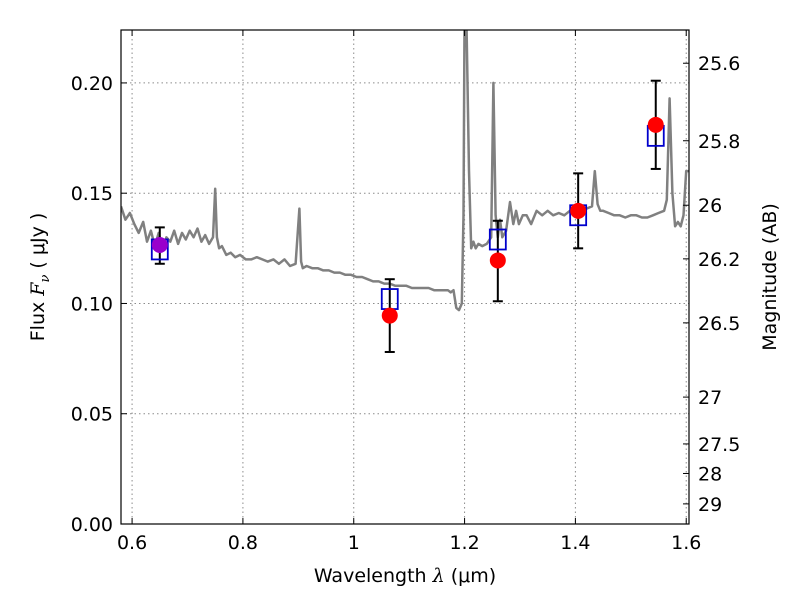 The height and width of the screenshot is (600, 800). What do you see at coordinates (354, 543) in the screenshot?
I see `x-tick-label: 1` at bounding box center [354, 543].